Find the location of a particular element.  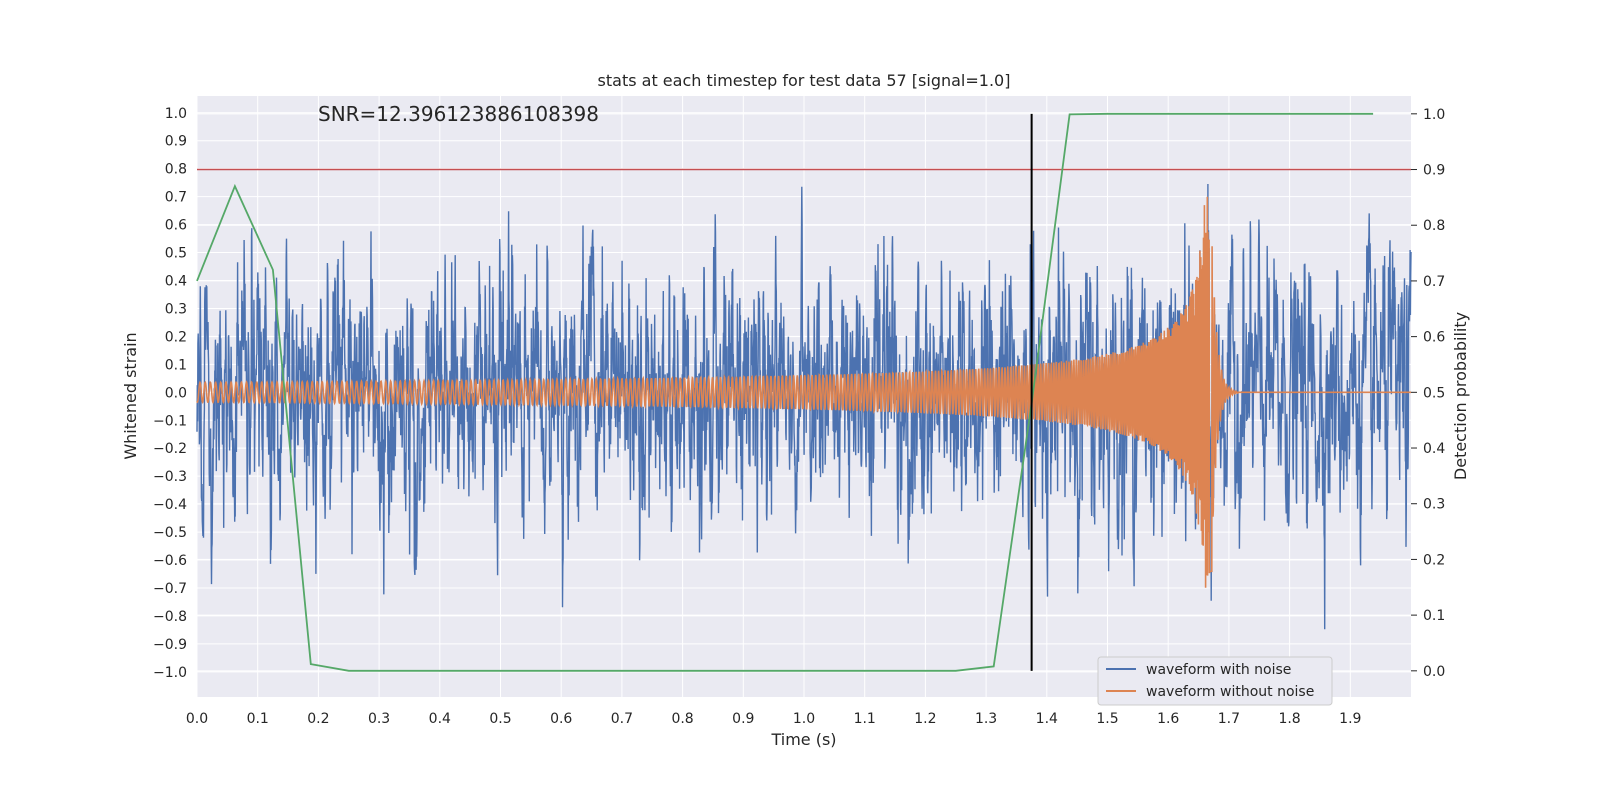

x-tick-label: 0.1 is located at coordinates (258, 719).